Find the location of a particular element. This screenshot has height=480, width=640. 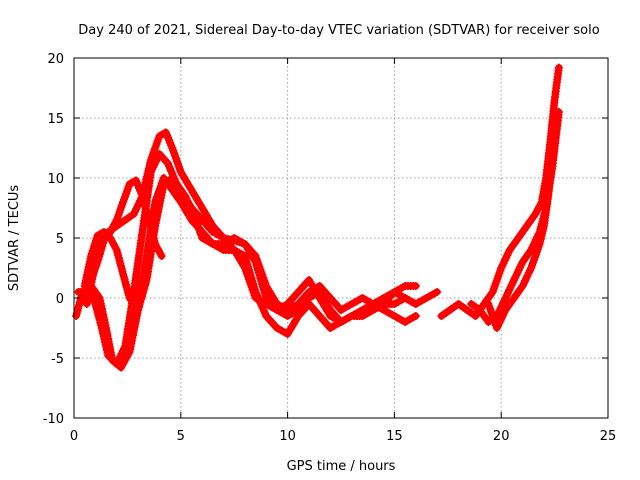

y-axis-label: SDTVAR / TECUs is located at coordinates (14, 238).